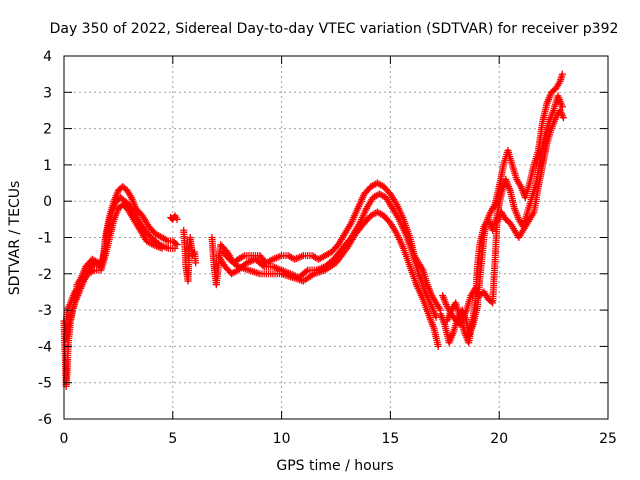 This screenshot has width=640, height=480. I want to click on y-tick-labels: -6 -5 -4 -3 -2 -1 0 1 2 3 4, so click(45, 238).